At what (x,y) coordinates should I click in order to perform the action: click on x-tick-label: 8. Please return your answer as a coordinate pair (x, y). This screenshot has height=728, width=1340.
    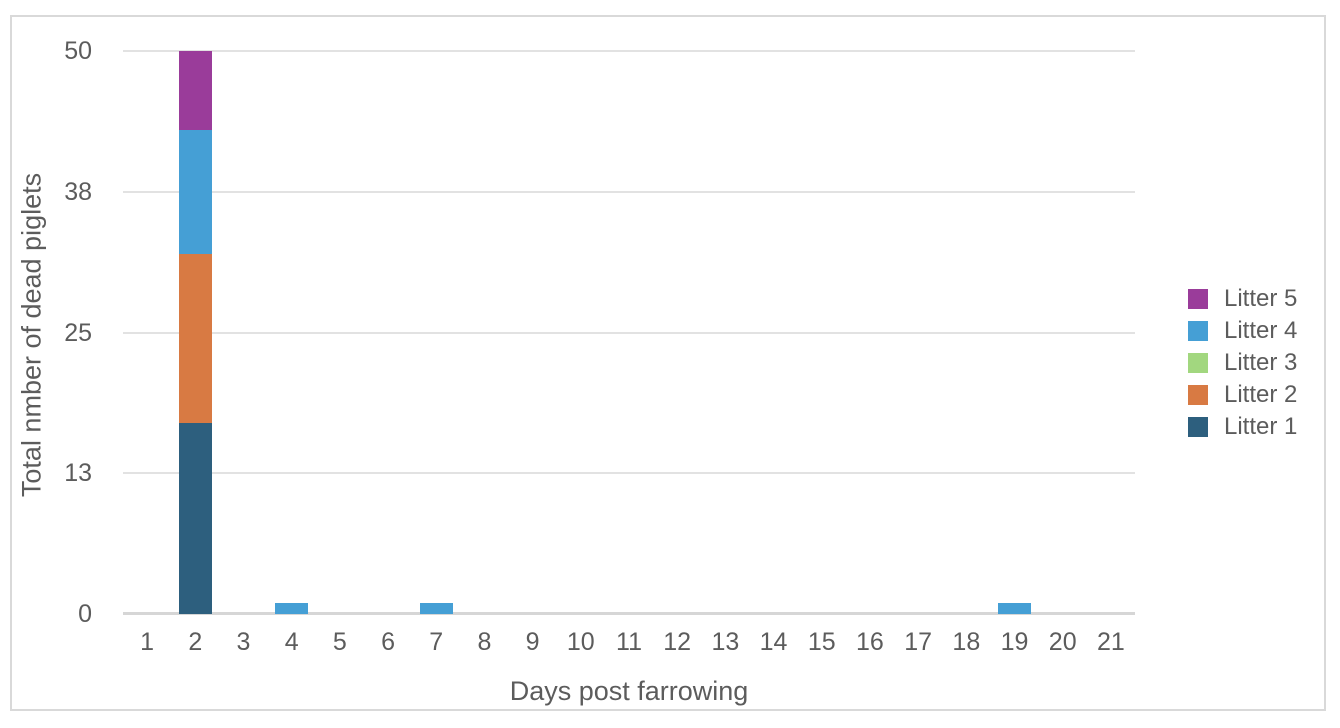
    Looking at the image, I should click on (484, 642).